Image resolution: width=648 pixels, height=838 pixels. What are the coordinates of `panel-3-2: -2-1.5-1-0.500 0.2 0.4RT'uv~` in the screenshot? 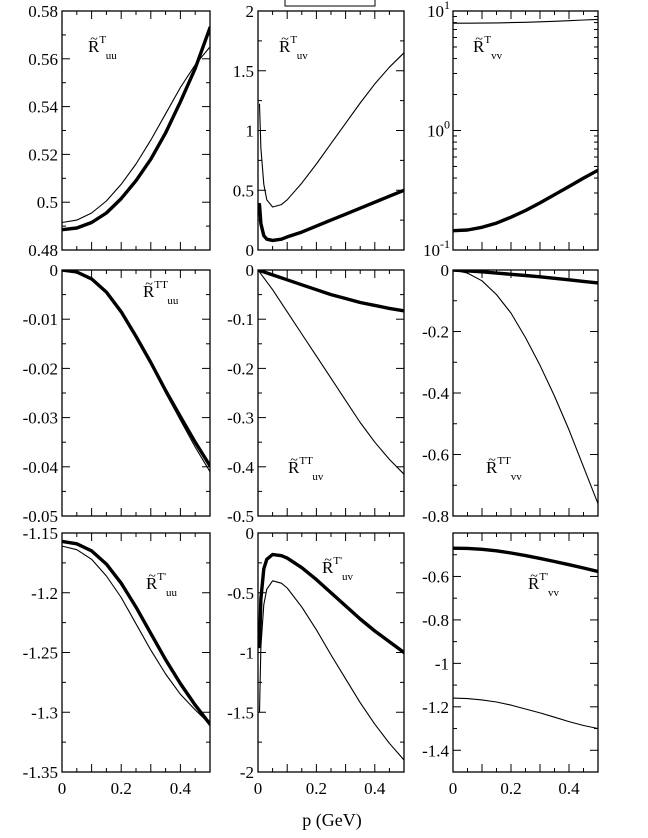 It's located at (316, 661).